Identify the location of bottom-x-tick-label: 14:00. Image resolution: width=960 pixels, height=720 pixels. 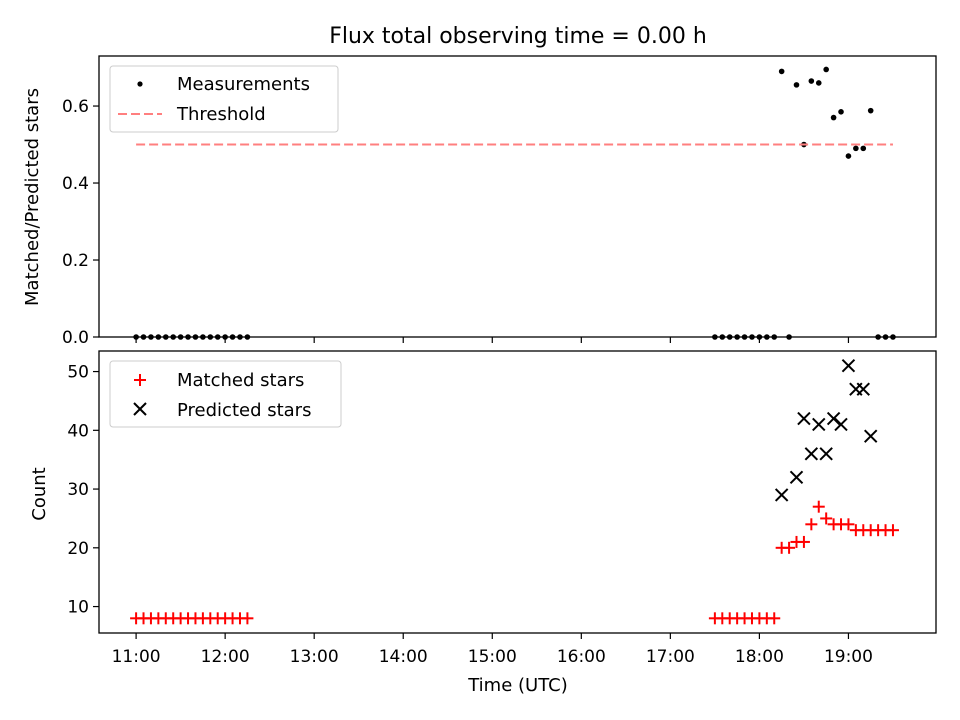
(403, 657).